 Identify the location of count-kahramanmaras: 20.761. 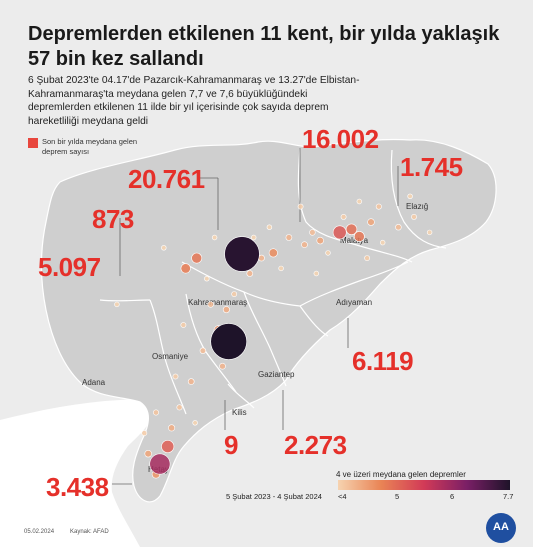
(166, 179).